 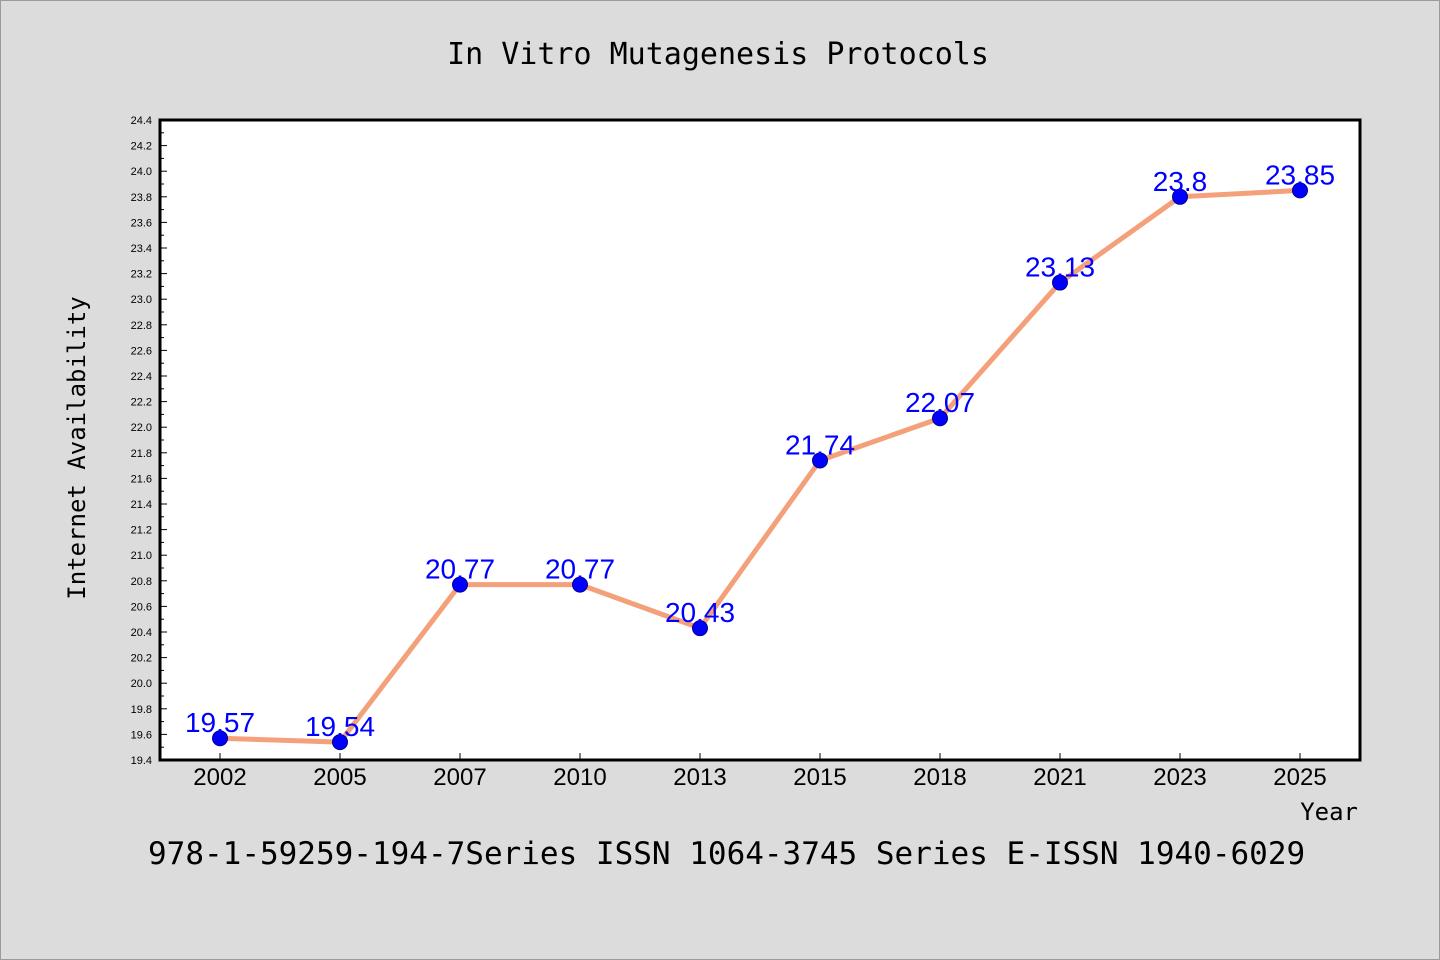 What do you see at coordinates (141, 531) in the screenshot?
I see `y-tick-label: 21.2` at bounding box center [141, 531].